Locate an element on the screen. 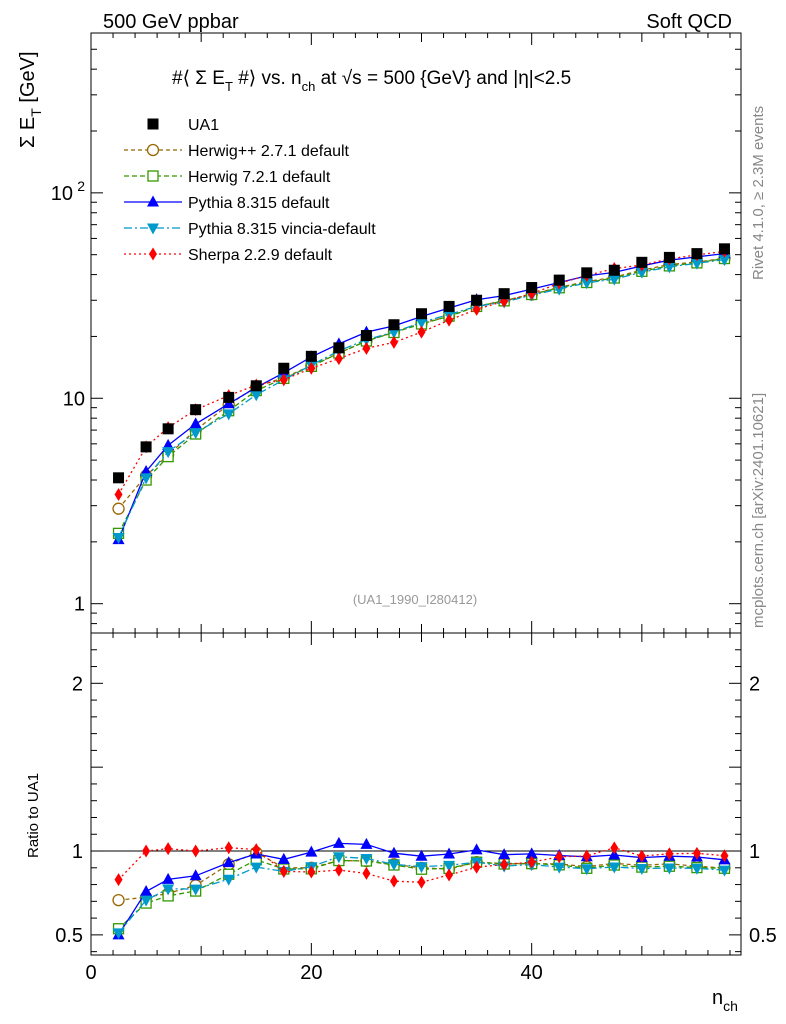 The image size is (786, 1024). header-left: 500 GeV ppbar is located at coordinates (171, 22).